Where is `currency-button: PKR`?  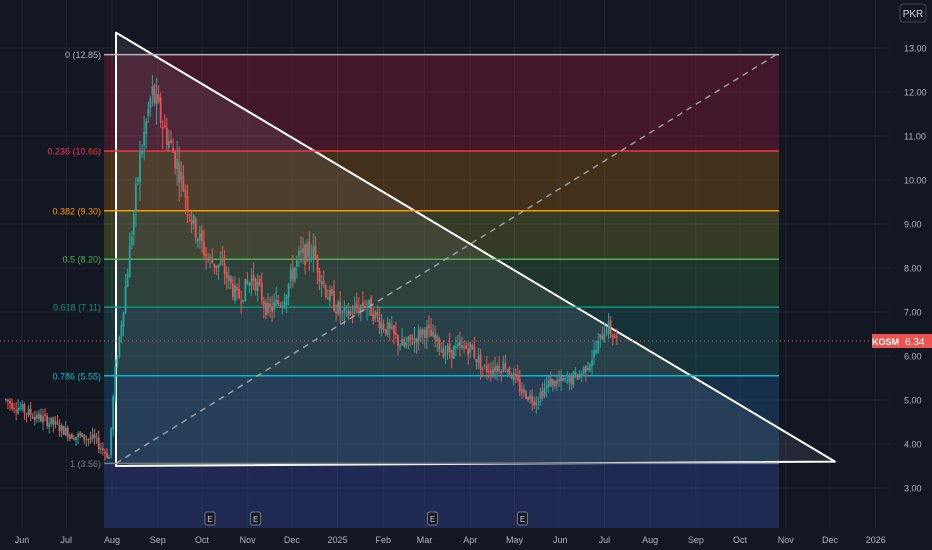 currency-button: PKR is located at coordinates (913, 13).